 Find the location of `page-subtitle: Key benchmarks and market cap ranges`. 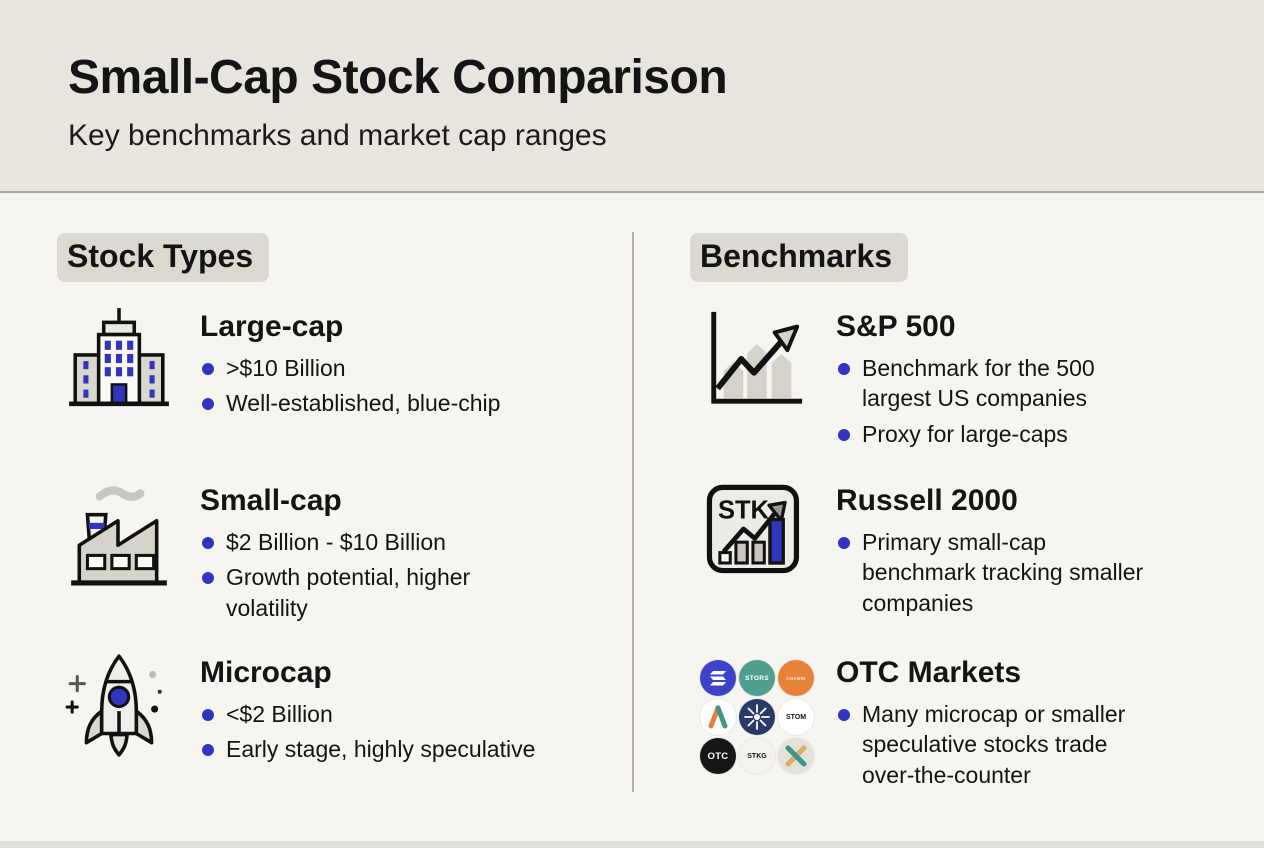

page-subtitle: Key benchmarks and market cap ranges is located at coordinates (337, 135).